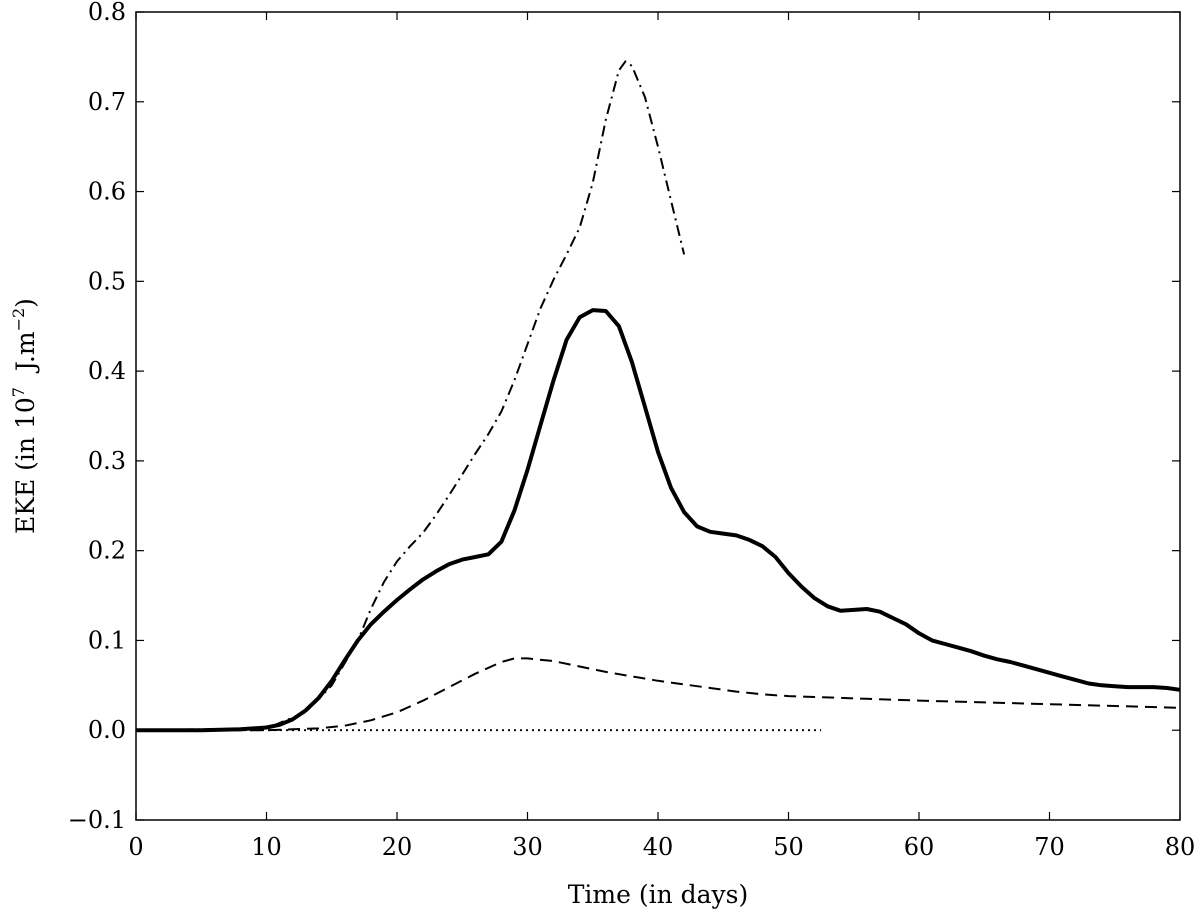 This screenshot has width=1200, height=915. Describe the element at coordinates (658, 847) in the screenshot. I see `x-tick-label: 40` at that location.